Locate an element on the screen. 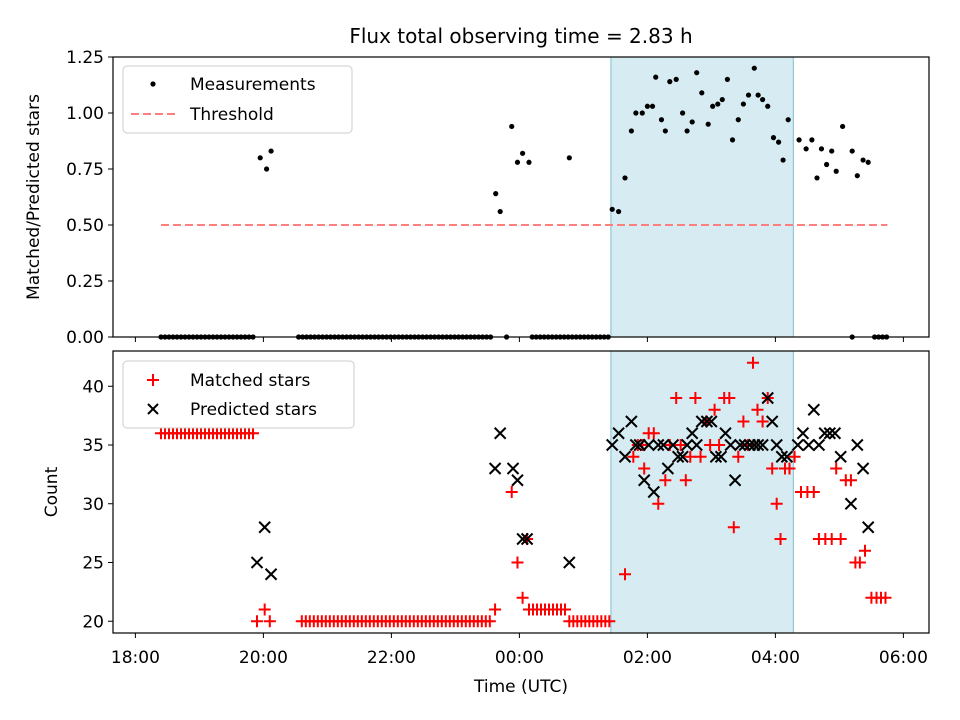  x-tick-label: 00:00 is located at coordinates (519, 658).